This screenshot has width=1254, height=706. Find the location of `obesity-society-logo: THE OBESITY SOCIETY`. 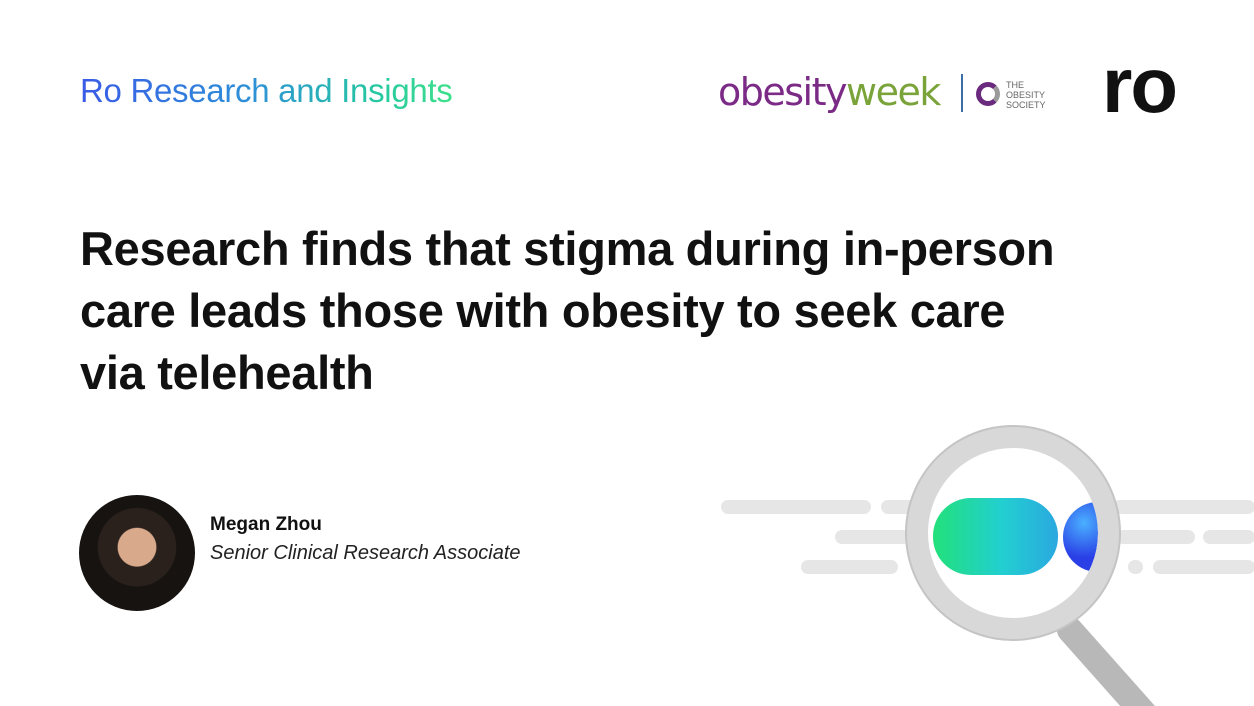

obesity-society-logo: THE OBESITY SOCIETY is located at coordinates (1026, 95).